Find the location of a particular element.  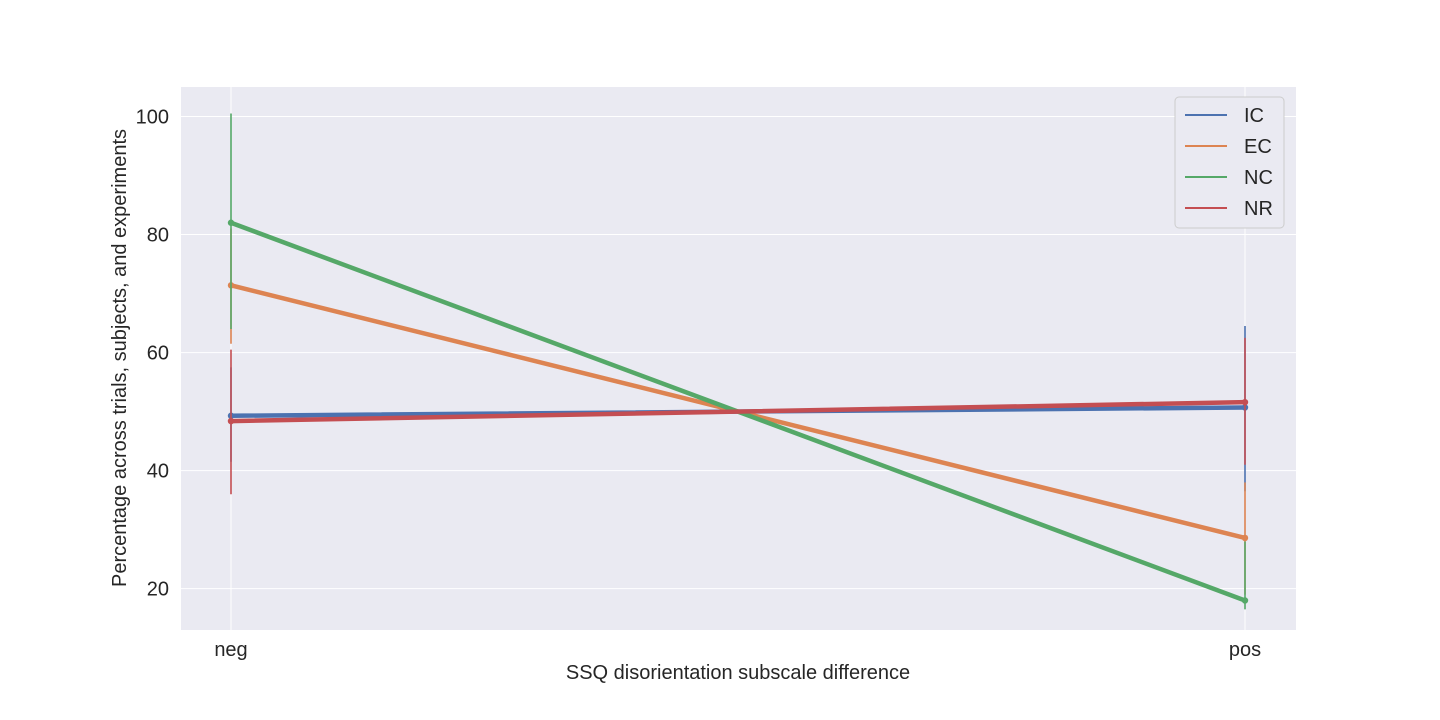

x-tick-label: pos is located at coordinates (1245, 650).